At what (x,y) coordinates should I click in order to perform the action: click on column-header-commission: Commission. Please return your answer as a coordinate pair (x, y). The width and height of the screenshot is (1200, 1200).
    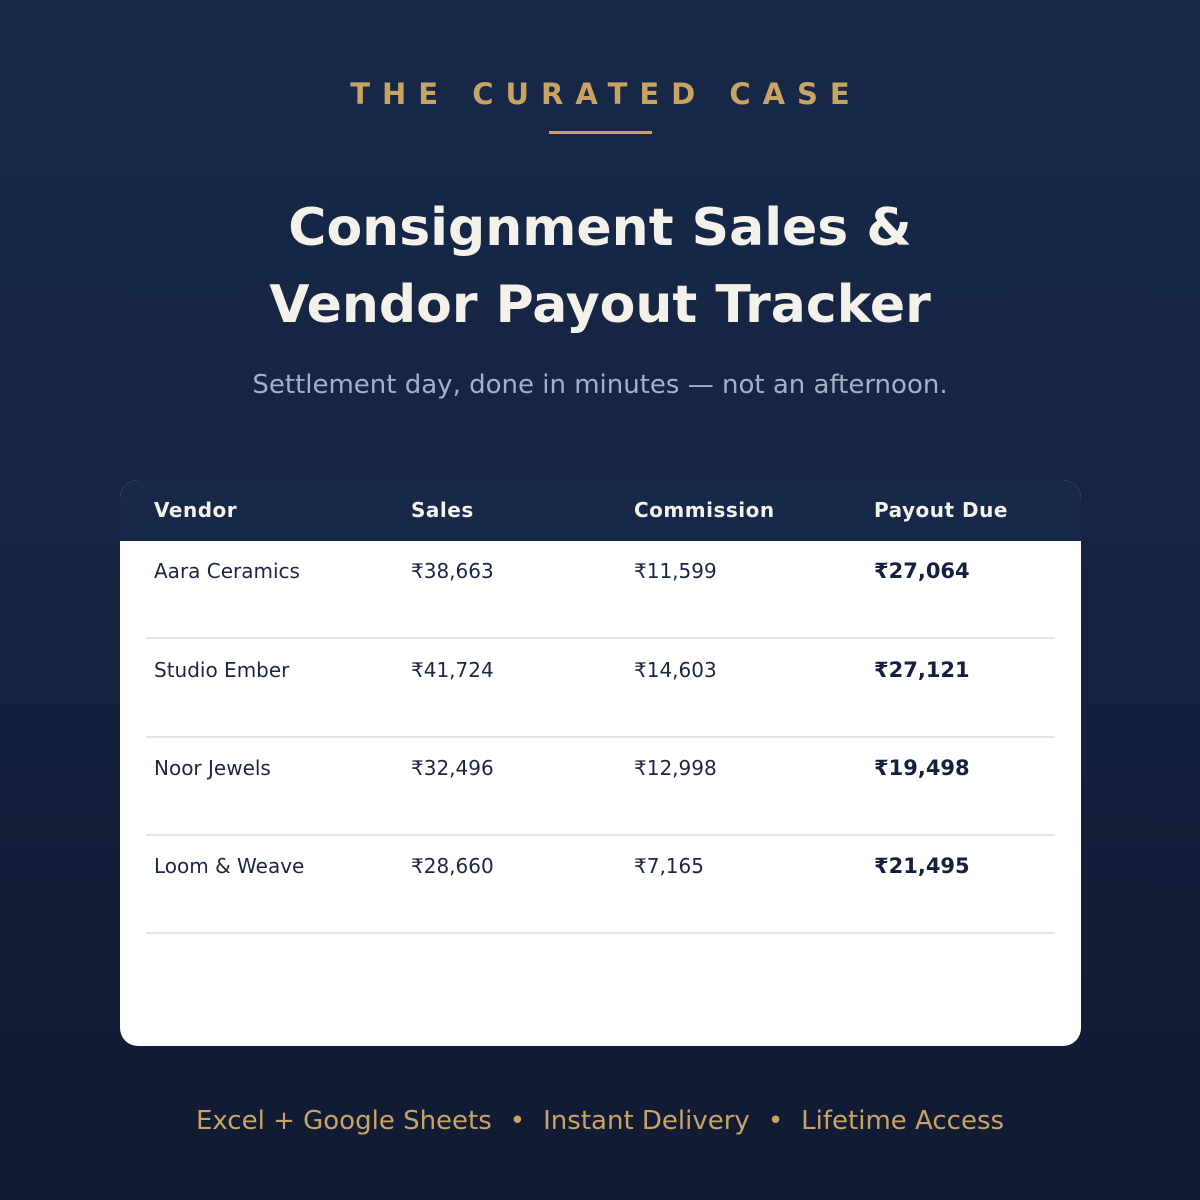
    Looking at the image, I should click on (704, 510).